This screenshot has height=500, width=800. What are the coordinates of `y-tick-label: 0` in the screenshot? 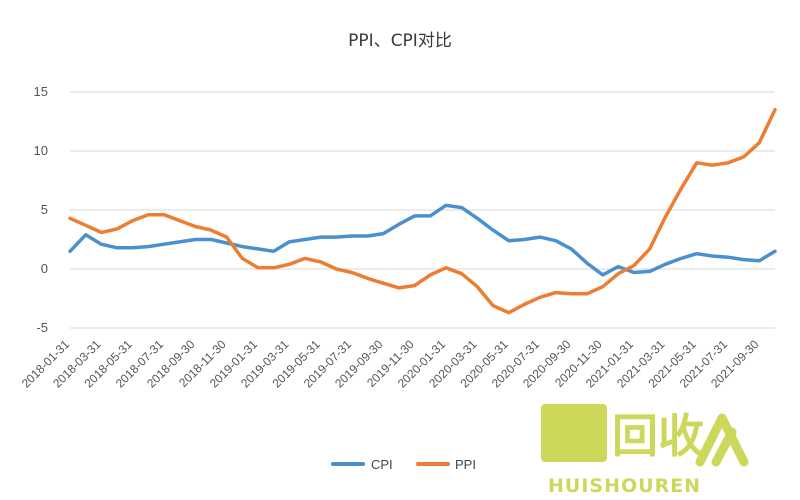 It's located at (44, 268).